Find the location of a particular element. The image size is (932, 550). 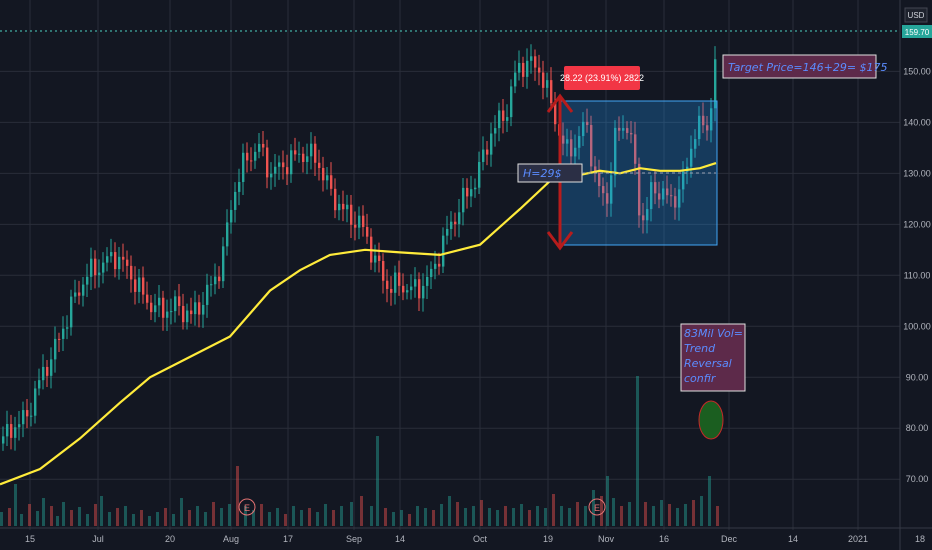

volume-note-box is located at coordinates (713, 357).